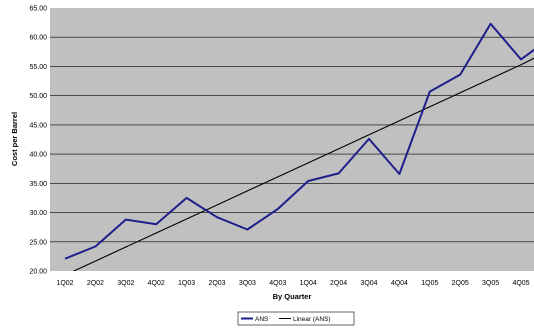 This screenshot has height=329, width=534. Describe the element at coordinates (368, 283) in the screenshot. I see `x-tick-label: 3Q04` at that location.